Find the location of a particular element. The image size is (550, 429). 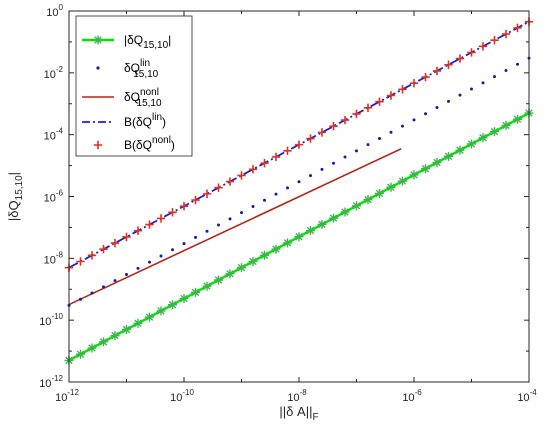

y-axis-label-sub: 15,10 is located at coordinates (19, 187).